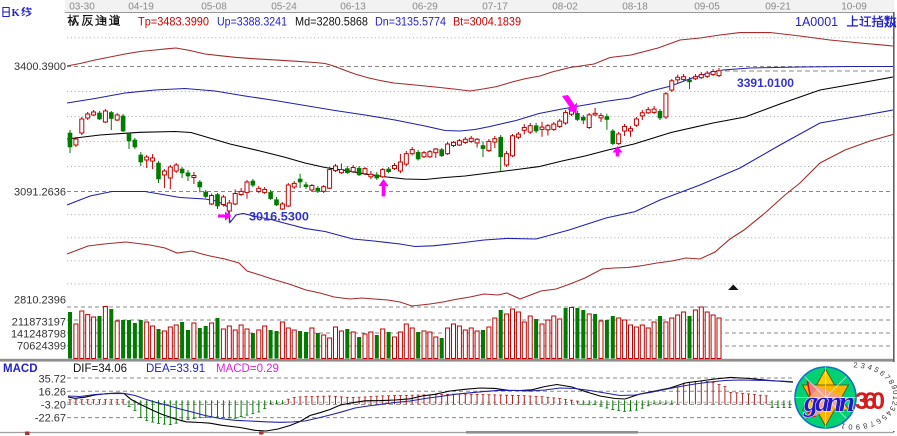  Describe the element at coordinates (141, 7) in the screenshot. I see `svg-text: 04-19` at that location.